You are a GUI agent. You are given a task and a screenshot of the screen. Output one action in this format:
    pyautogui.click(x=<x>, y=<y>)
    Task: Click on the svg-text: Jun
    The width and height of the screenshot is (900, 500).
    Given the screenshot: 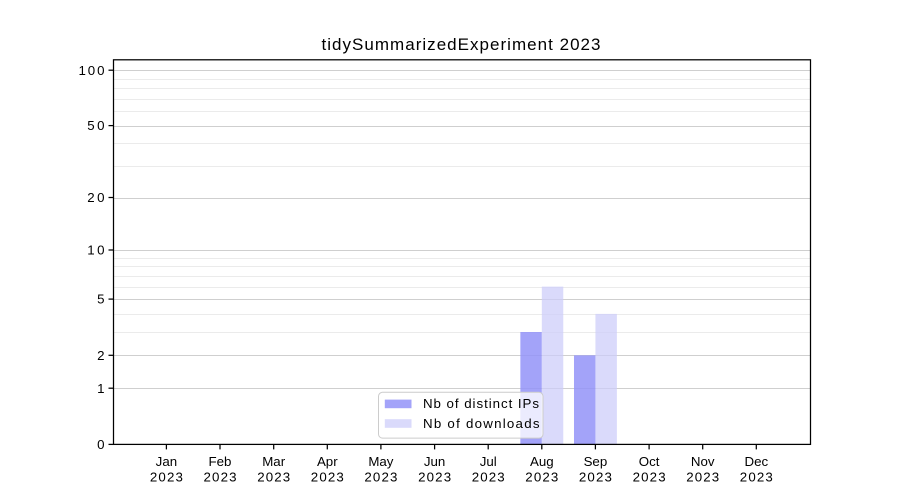 What is the action you would take?
    pyautogui.click(x=434, y=461)
    